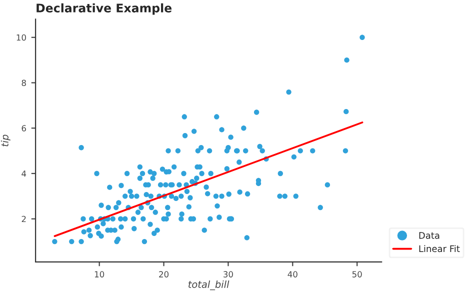 This screenshot has width=474, height=296. Describe the element at coordinates (99, 274) in the screenshot. I see `x-tick-label: 10` at that location.